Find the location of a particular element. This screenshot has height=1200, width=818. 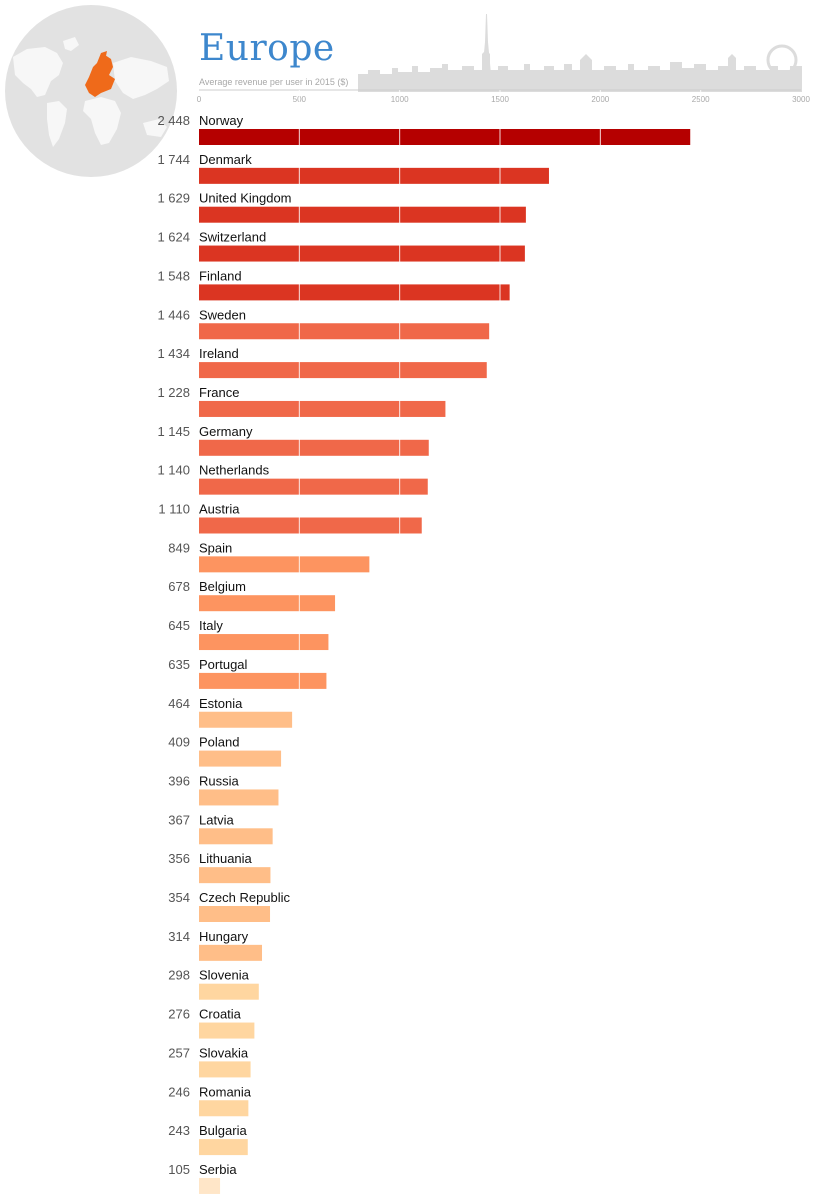

x-tick-label: 0 is located at coordinates (199, 99).